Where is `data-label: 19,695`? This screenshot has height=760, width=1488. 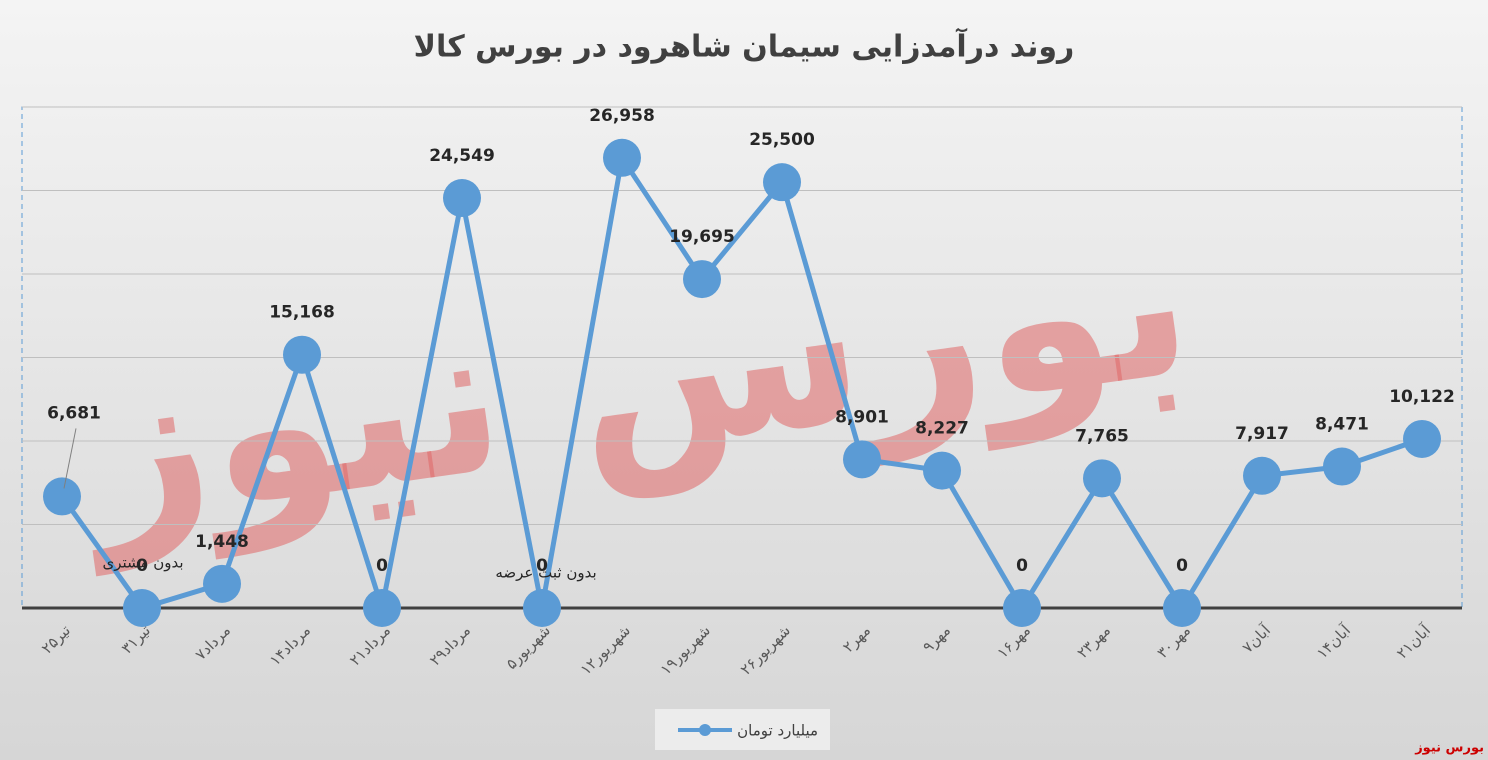 data-label: 19,695 is located at coordinates (702, 237).